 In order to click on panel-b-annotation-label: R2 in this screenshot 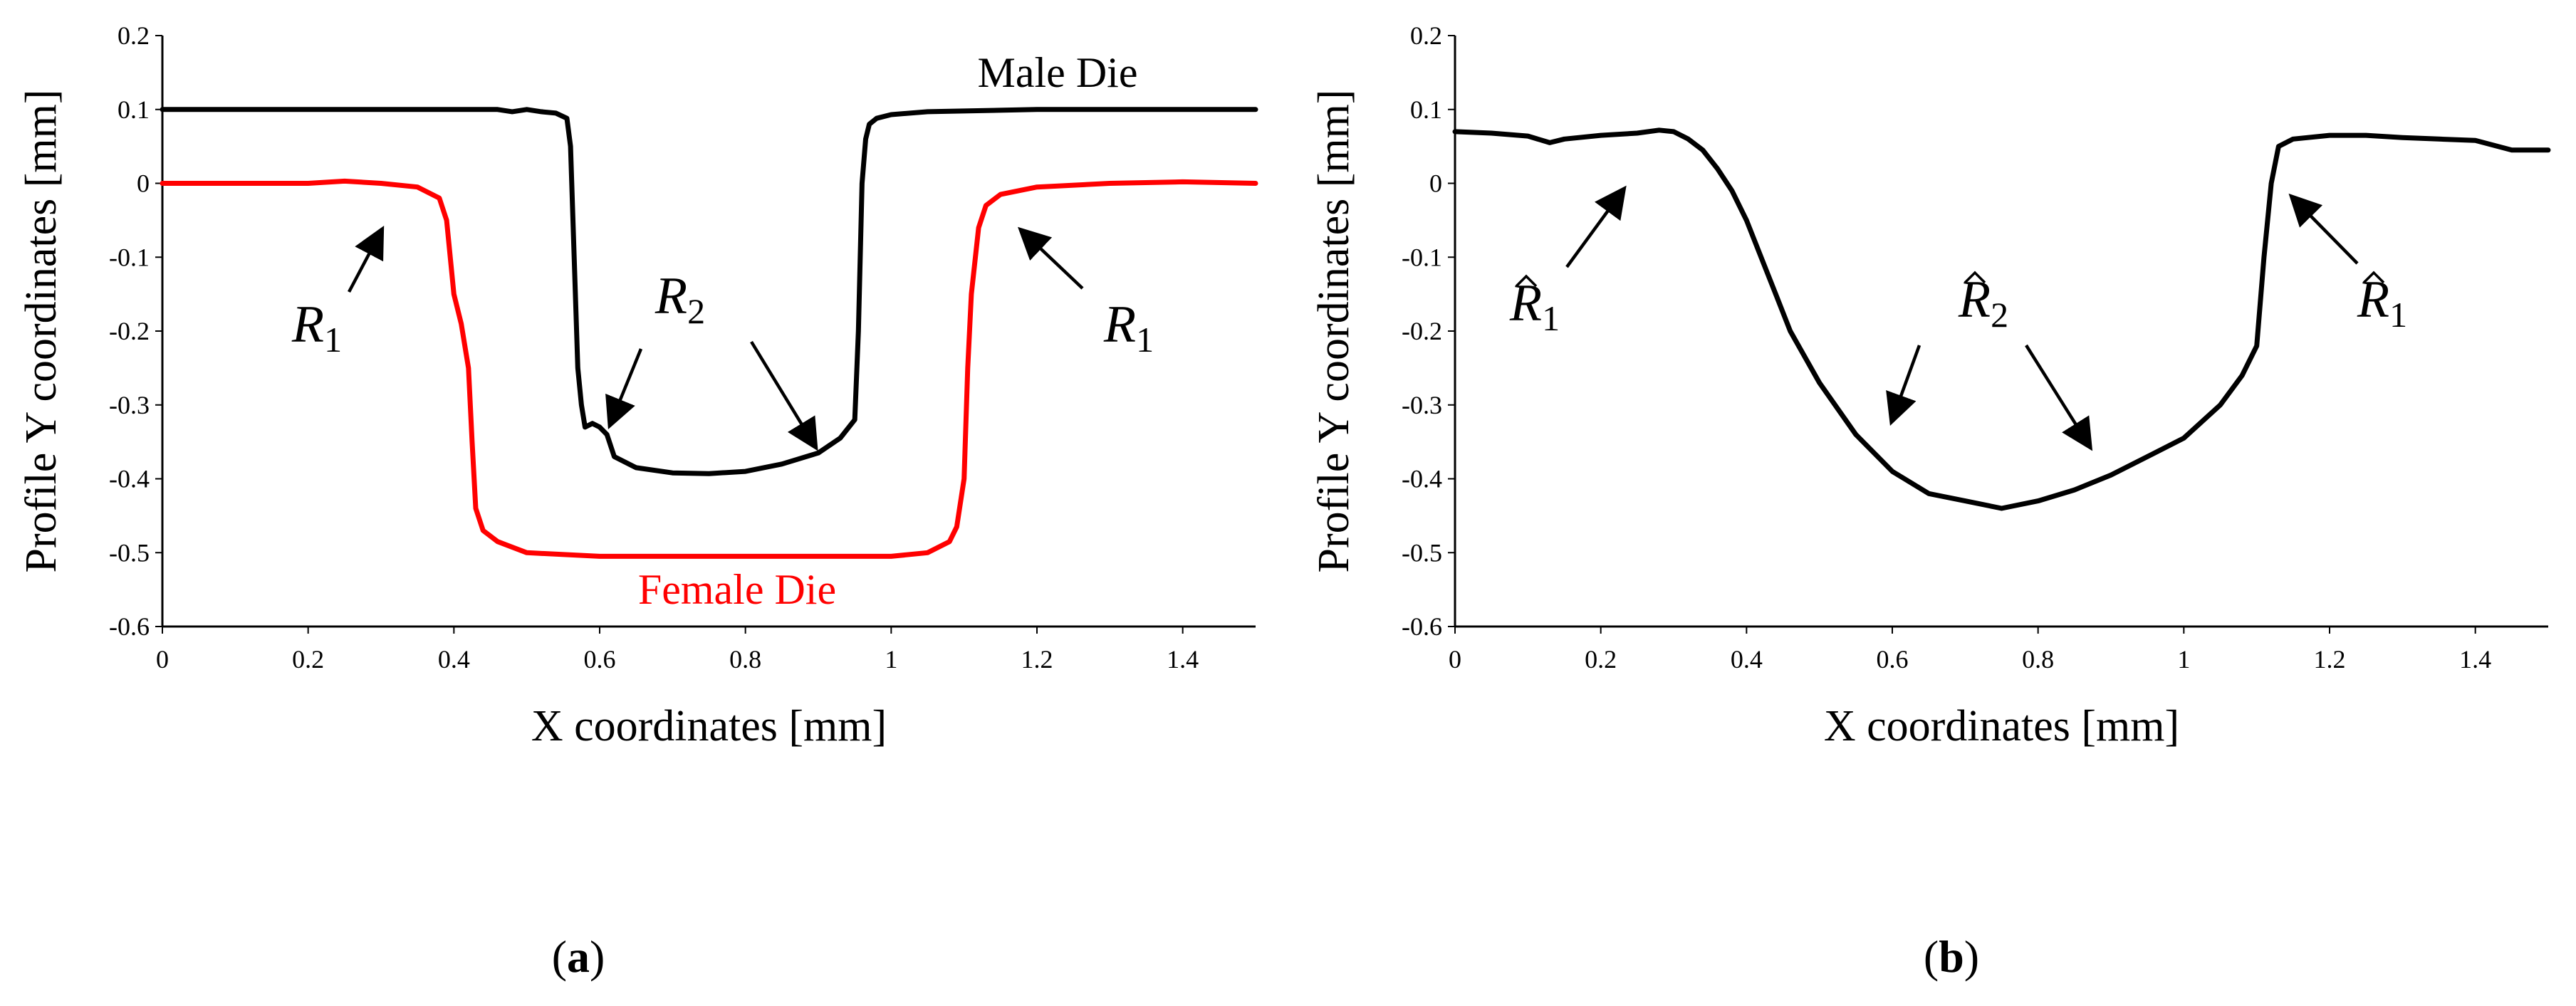, I will do `click(1983, 303)`.